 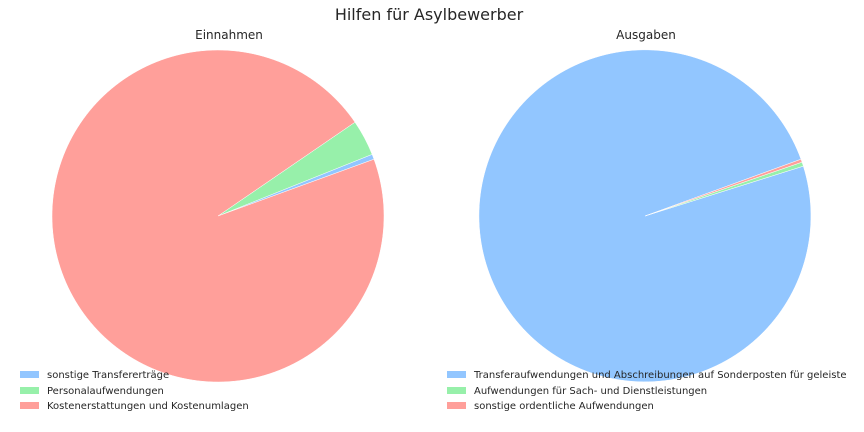 I want to click on legend-item: sonstige Transfererträge, so click(x=94, y=376).